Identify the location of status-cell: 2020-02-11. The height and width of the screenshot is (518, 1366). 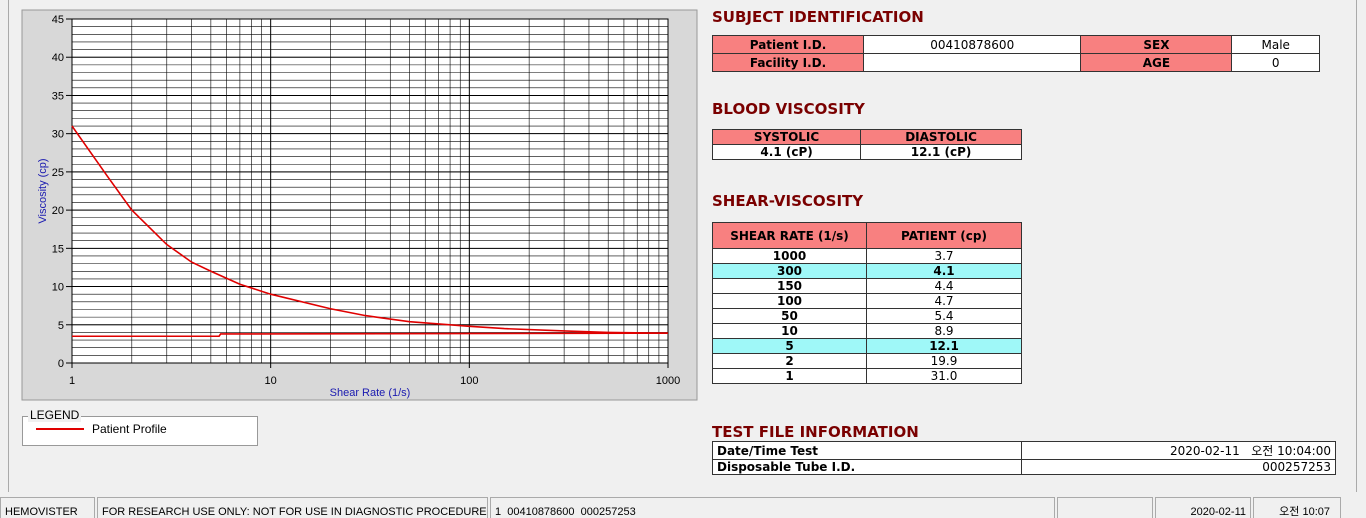
(1203, 507).